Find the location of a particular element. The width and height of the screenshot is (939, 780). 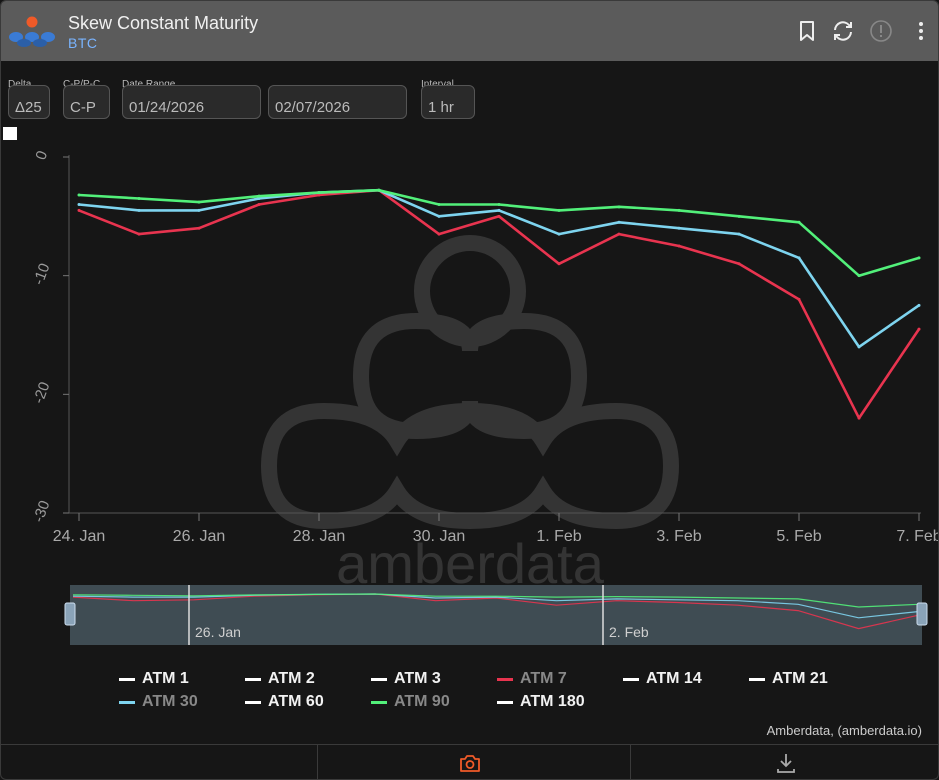

x-tick-label: 26. Jan is located at coordinates (199, 536).